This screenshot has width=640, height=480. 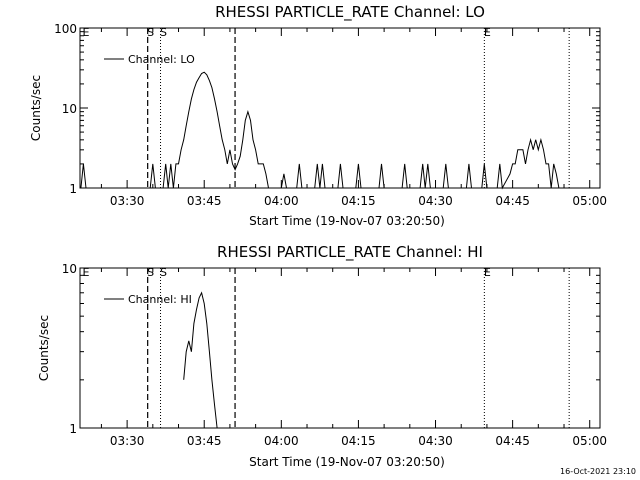 What do you see at coordinates (598, 471) in the screenshot?
I see `timestamp-stamp: 16-Oct-2021 23:10` at bounding box center [598, 471].